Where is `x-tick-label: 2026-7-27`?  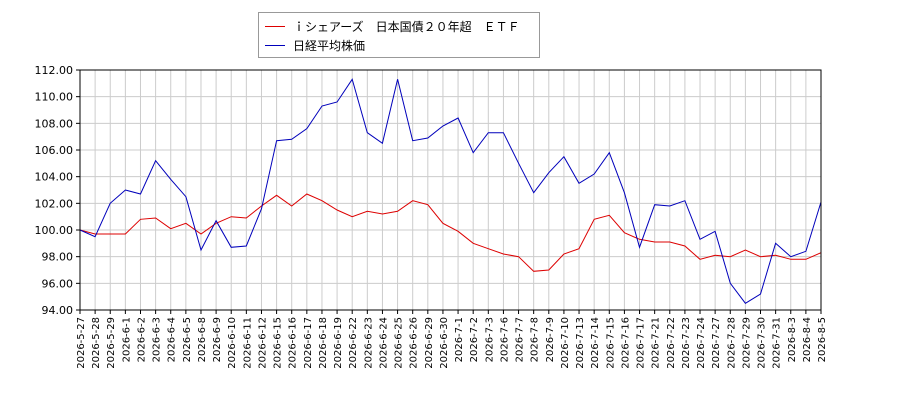
x-tick-label: 2026-7-27 is located at coordinates (716, 343).